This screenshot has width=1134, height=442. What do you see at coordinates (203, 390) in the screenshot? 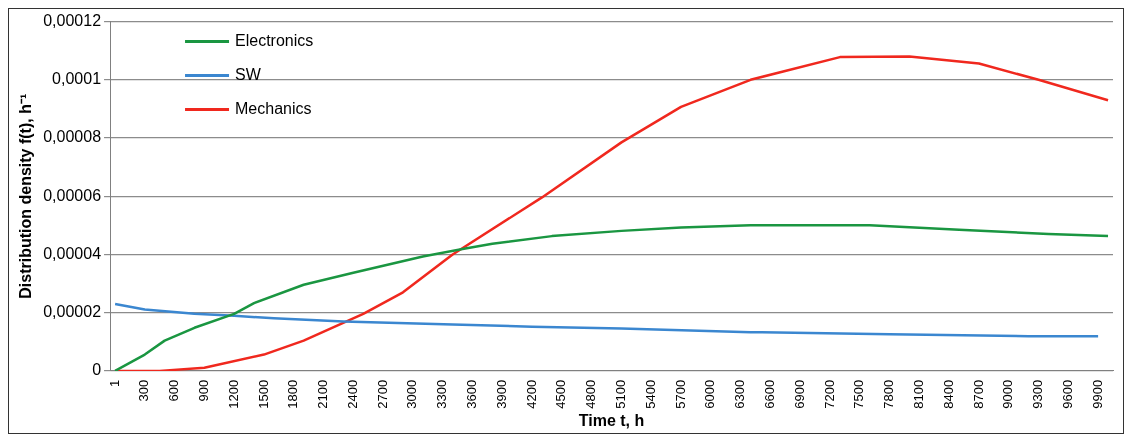
I see `x-tick-label: 900` at bounding box center [203, 390].